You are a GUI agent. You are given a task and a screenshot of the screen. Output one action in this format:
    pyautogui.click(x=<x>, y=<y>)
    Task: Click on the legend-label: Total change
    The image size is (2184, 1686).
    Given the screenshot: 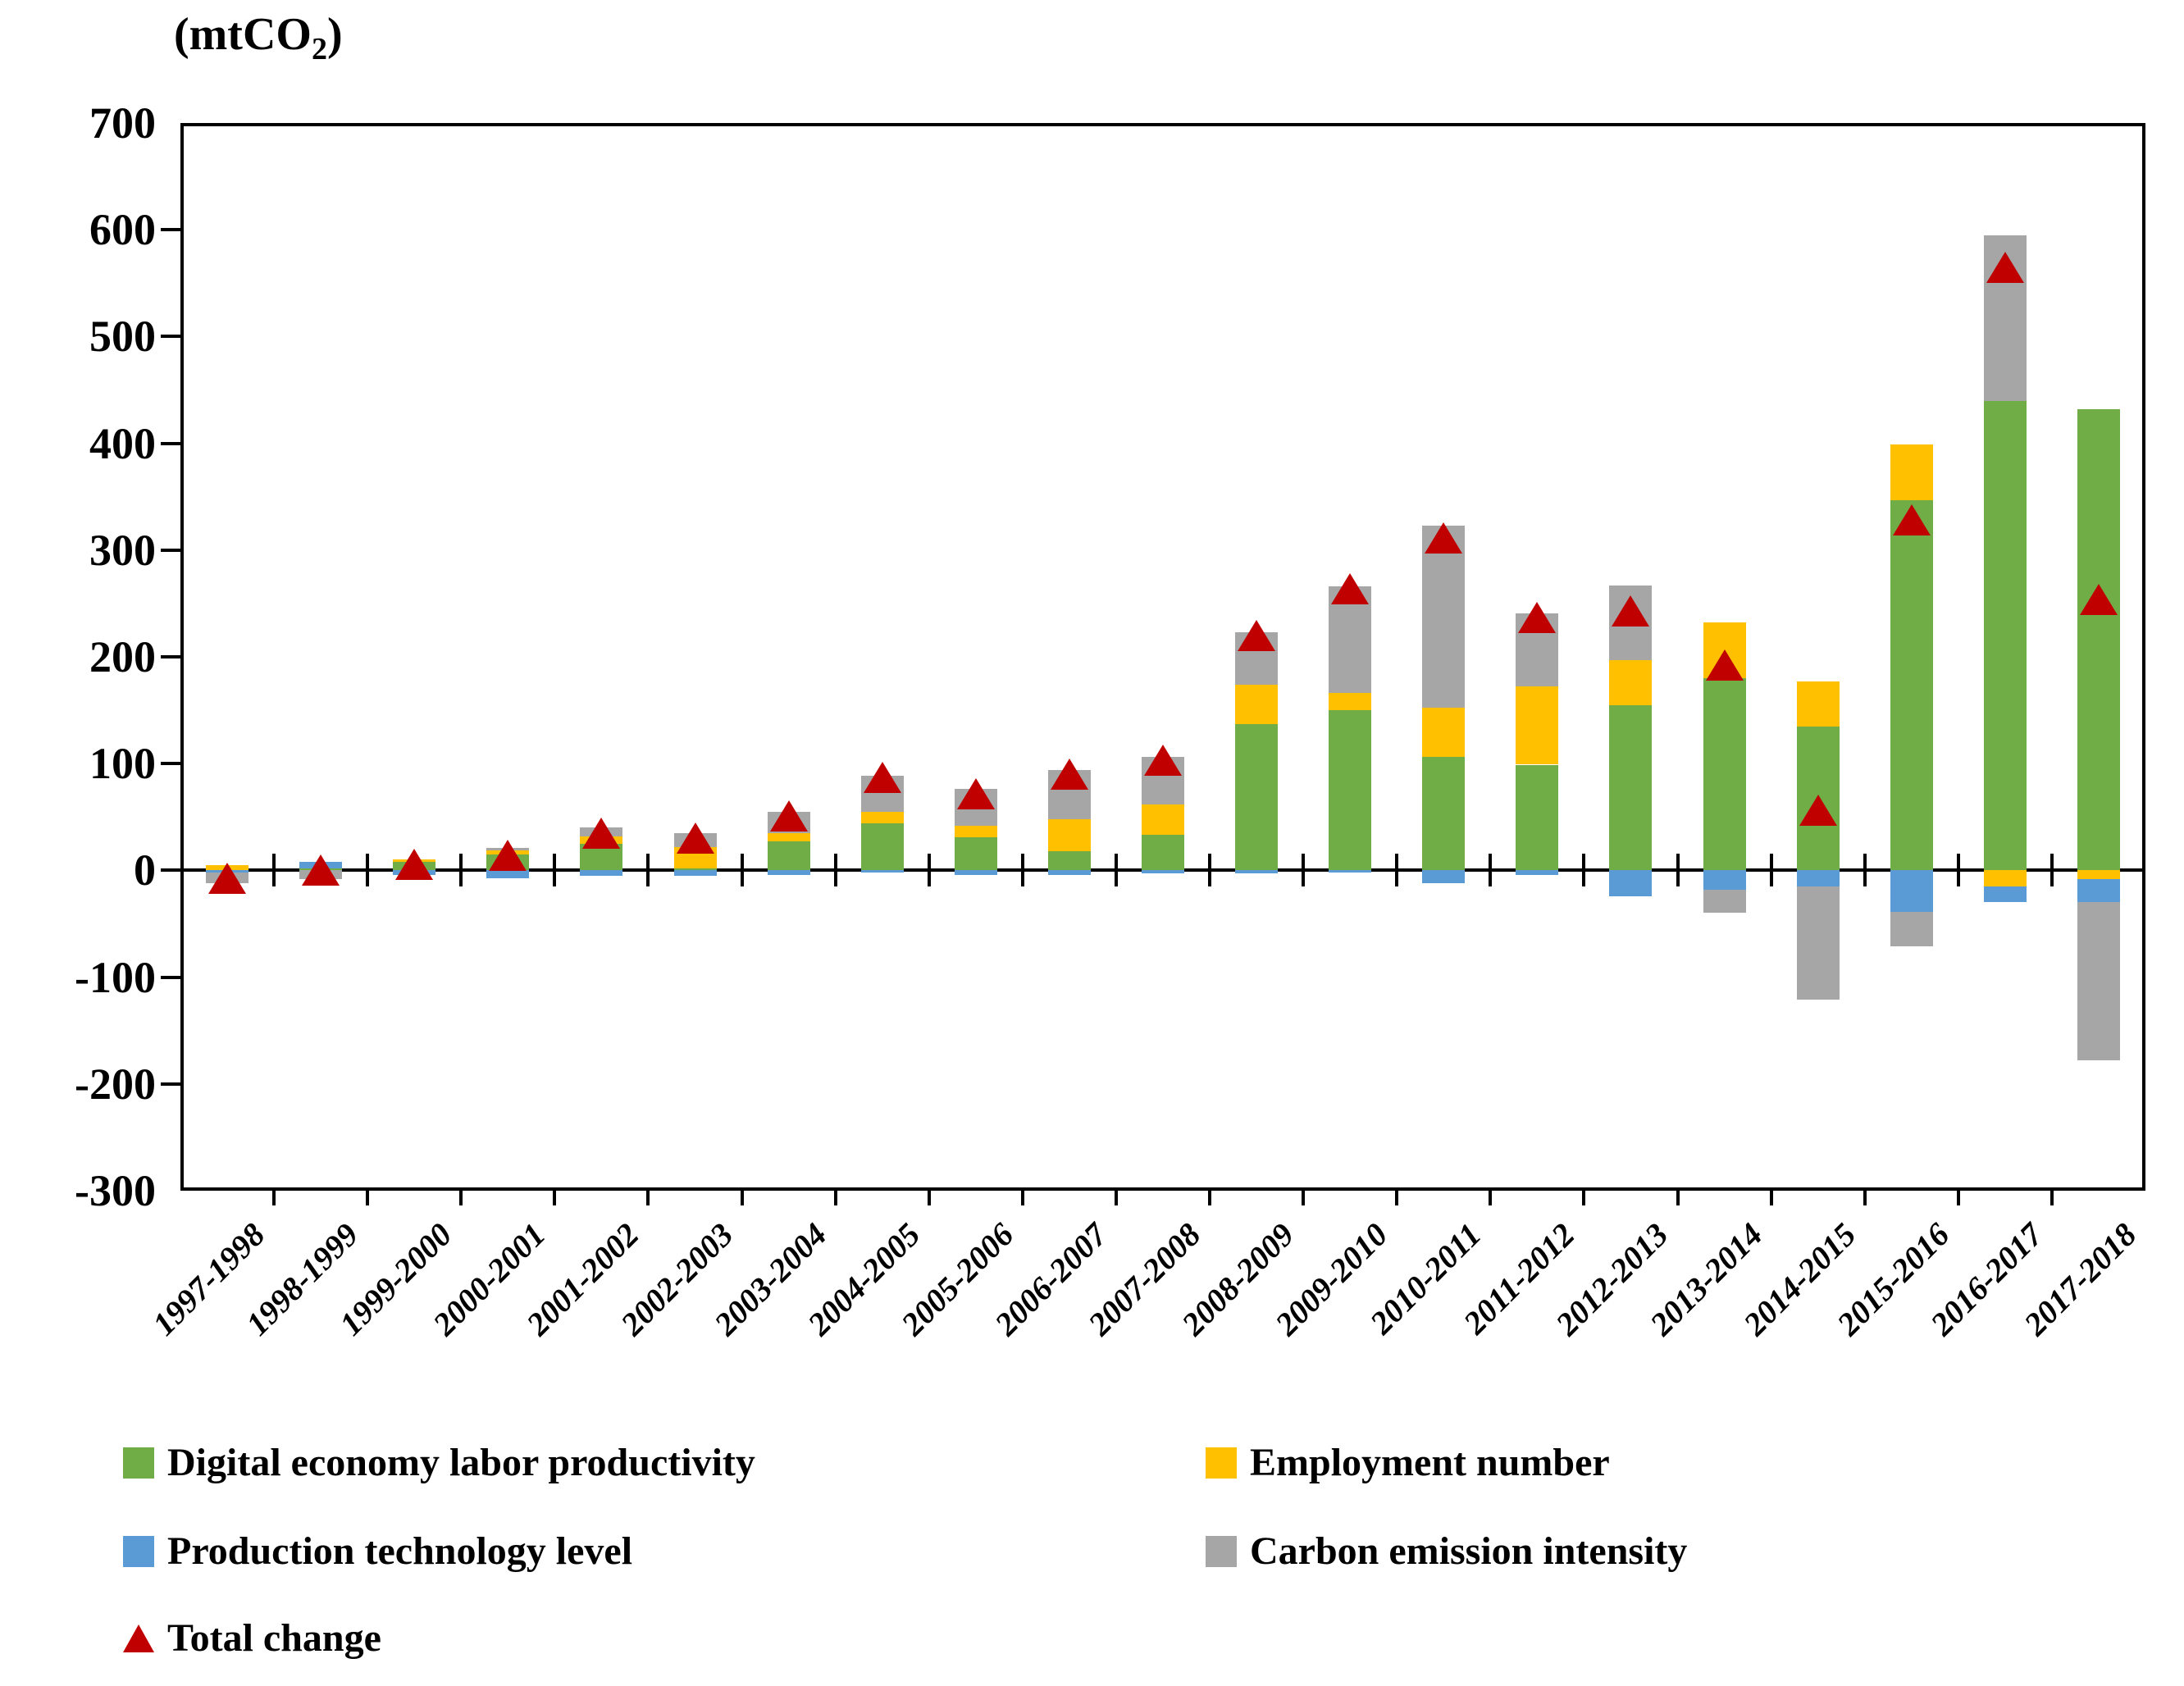 What is the action you would take?
    pyautogui.click(x=274, y=1638)
    